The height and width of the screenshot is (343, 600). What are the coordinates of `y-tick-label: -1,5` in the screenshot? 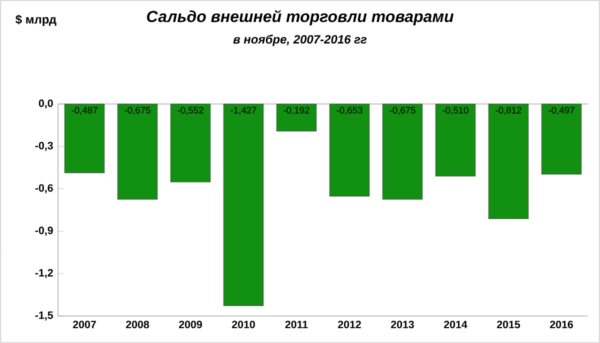 It's located at (44, 316).